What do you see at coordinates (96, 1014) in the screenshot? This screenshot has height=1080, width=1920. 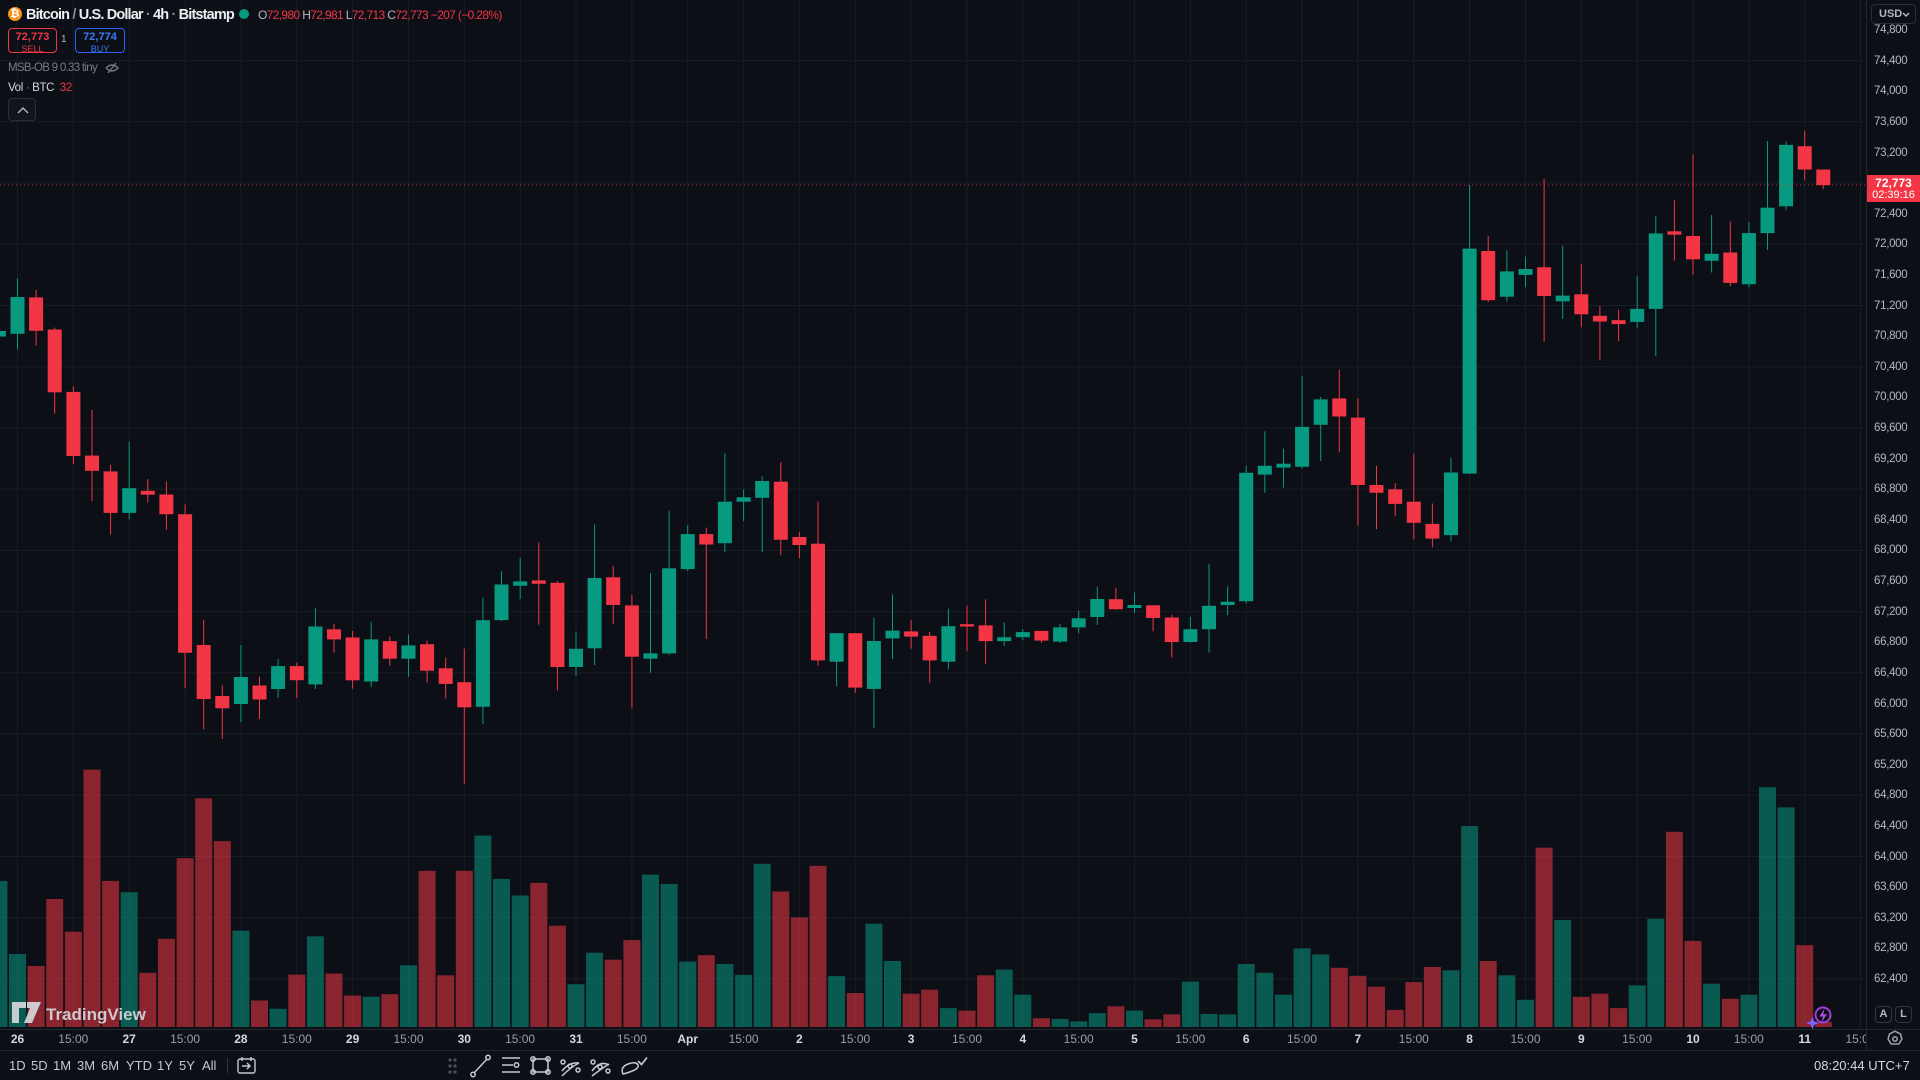 I see `svg-text: TradingView` at bounding box center [96, 1014].